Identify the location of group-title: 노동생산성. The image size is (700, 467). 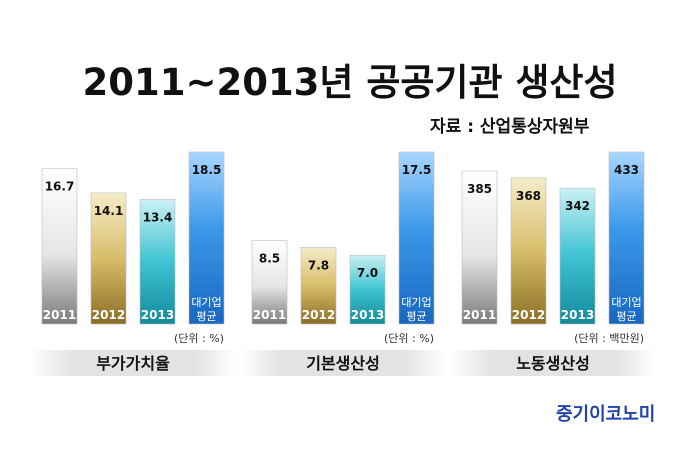
(553, 363).